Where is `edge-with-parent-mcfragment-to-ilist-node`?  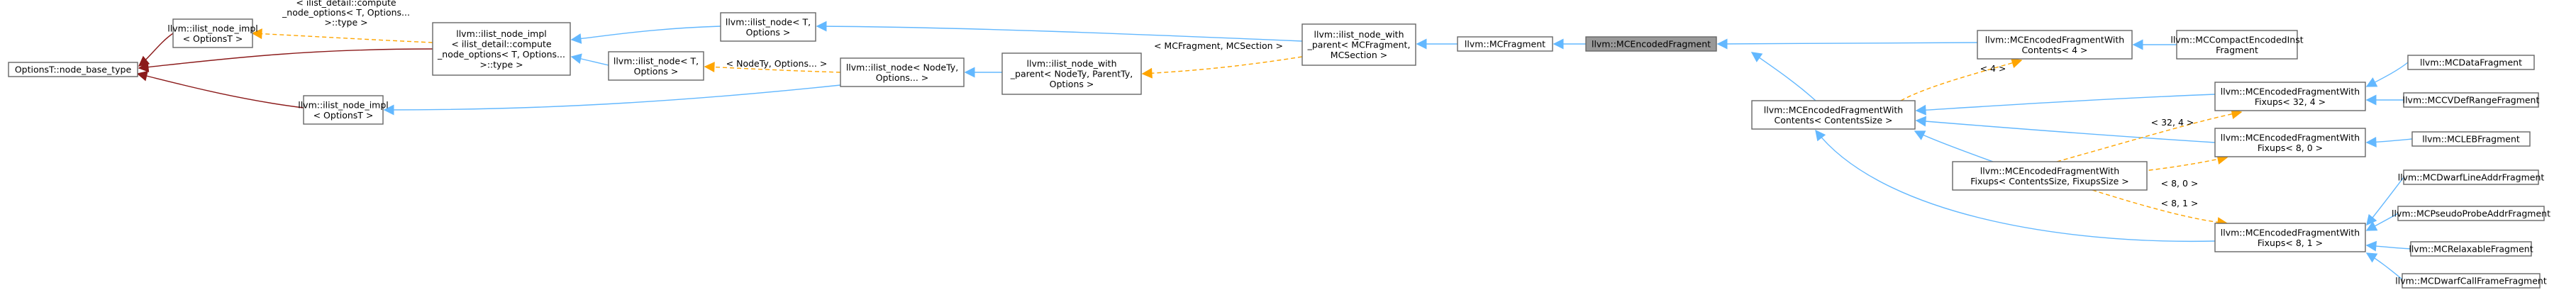
edge-with-parent-mcfragment-to-ilist-node is located at coordinates (1060, 34).